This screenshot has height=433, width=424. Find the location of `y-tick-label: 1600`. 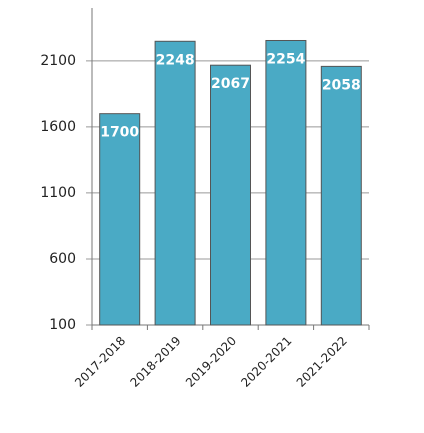

y-tick-label: 1600 is located at coordinates (58, 127).